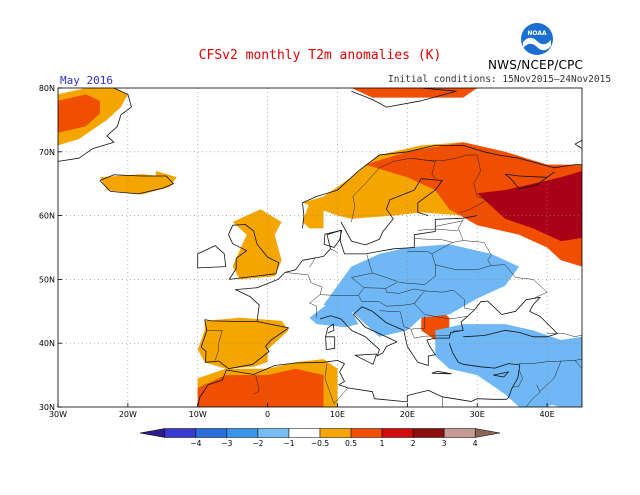  Describe the element at coordinates (288, 443) in the screenshot. I see `colorbar-label: −1` at that location.